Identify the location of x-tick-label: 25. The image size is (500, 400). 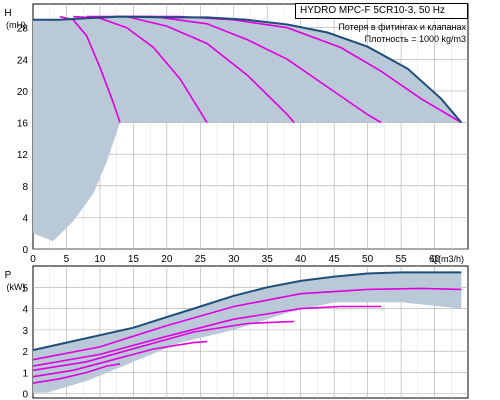
(201, 259).